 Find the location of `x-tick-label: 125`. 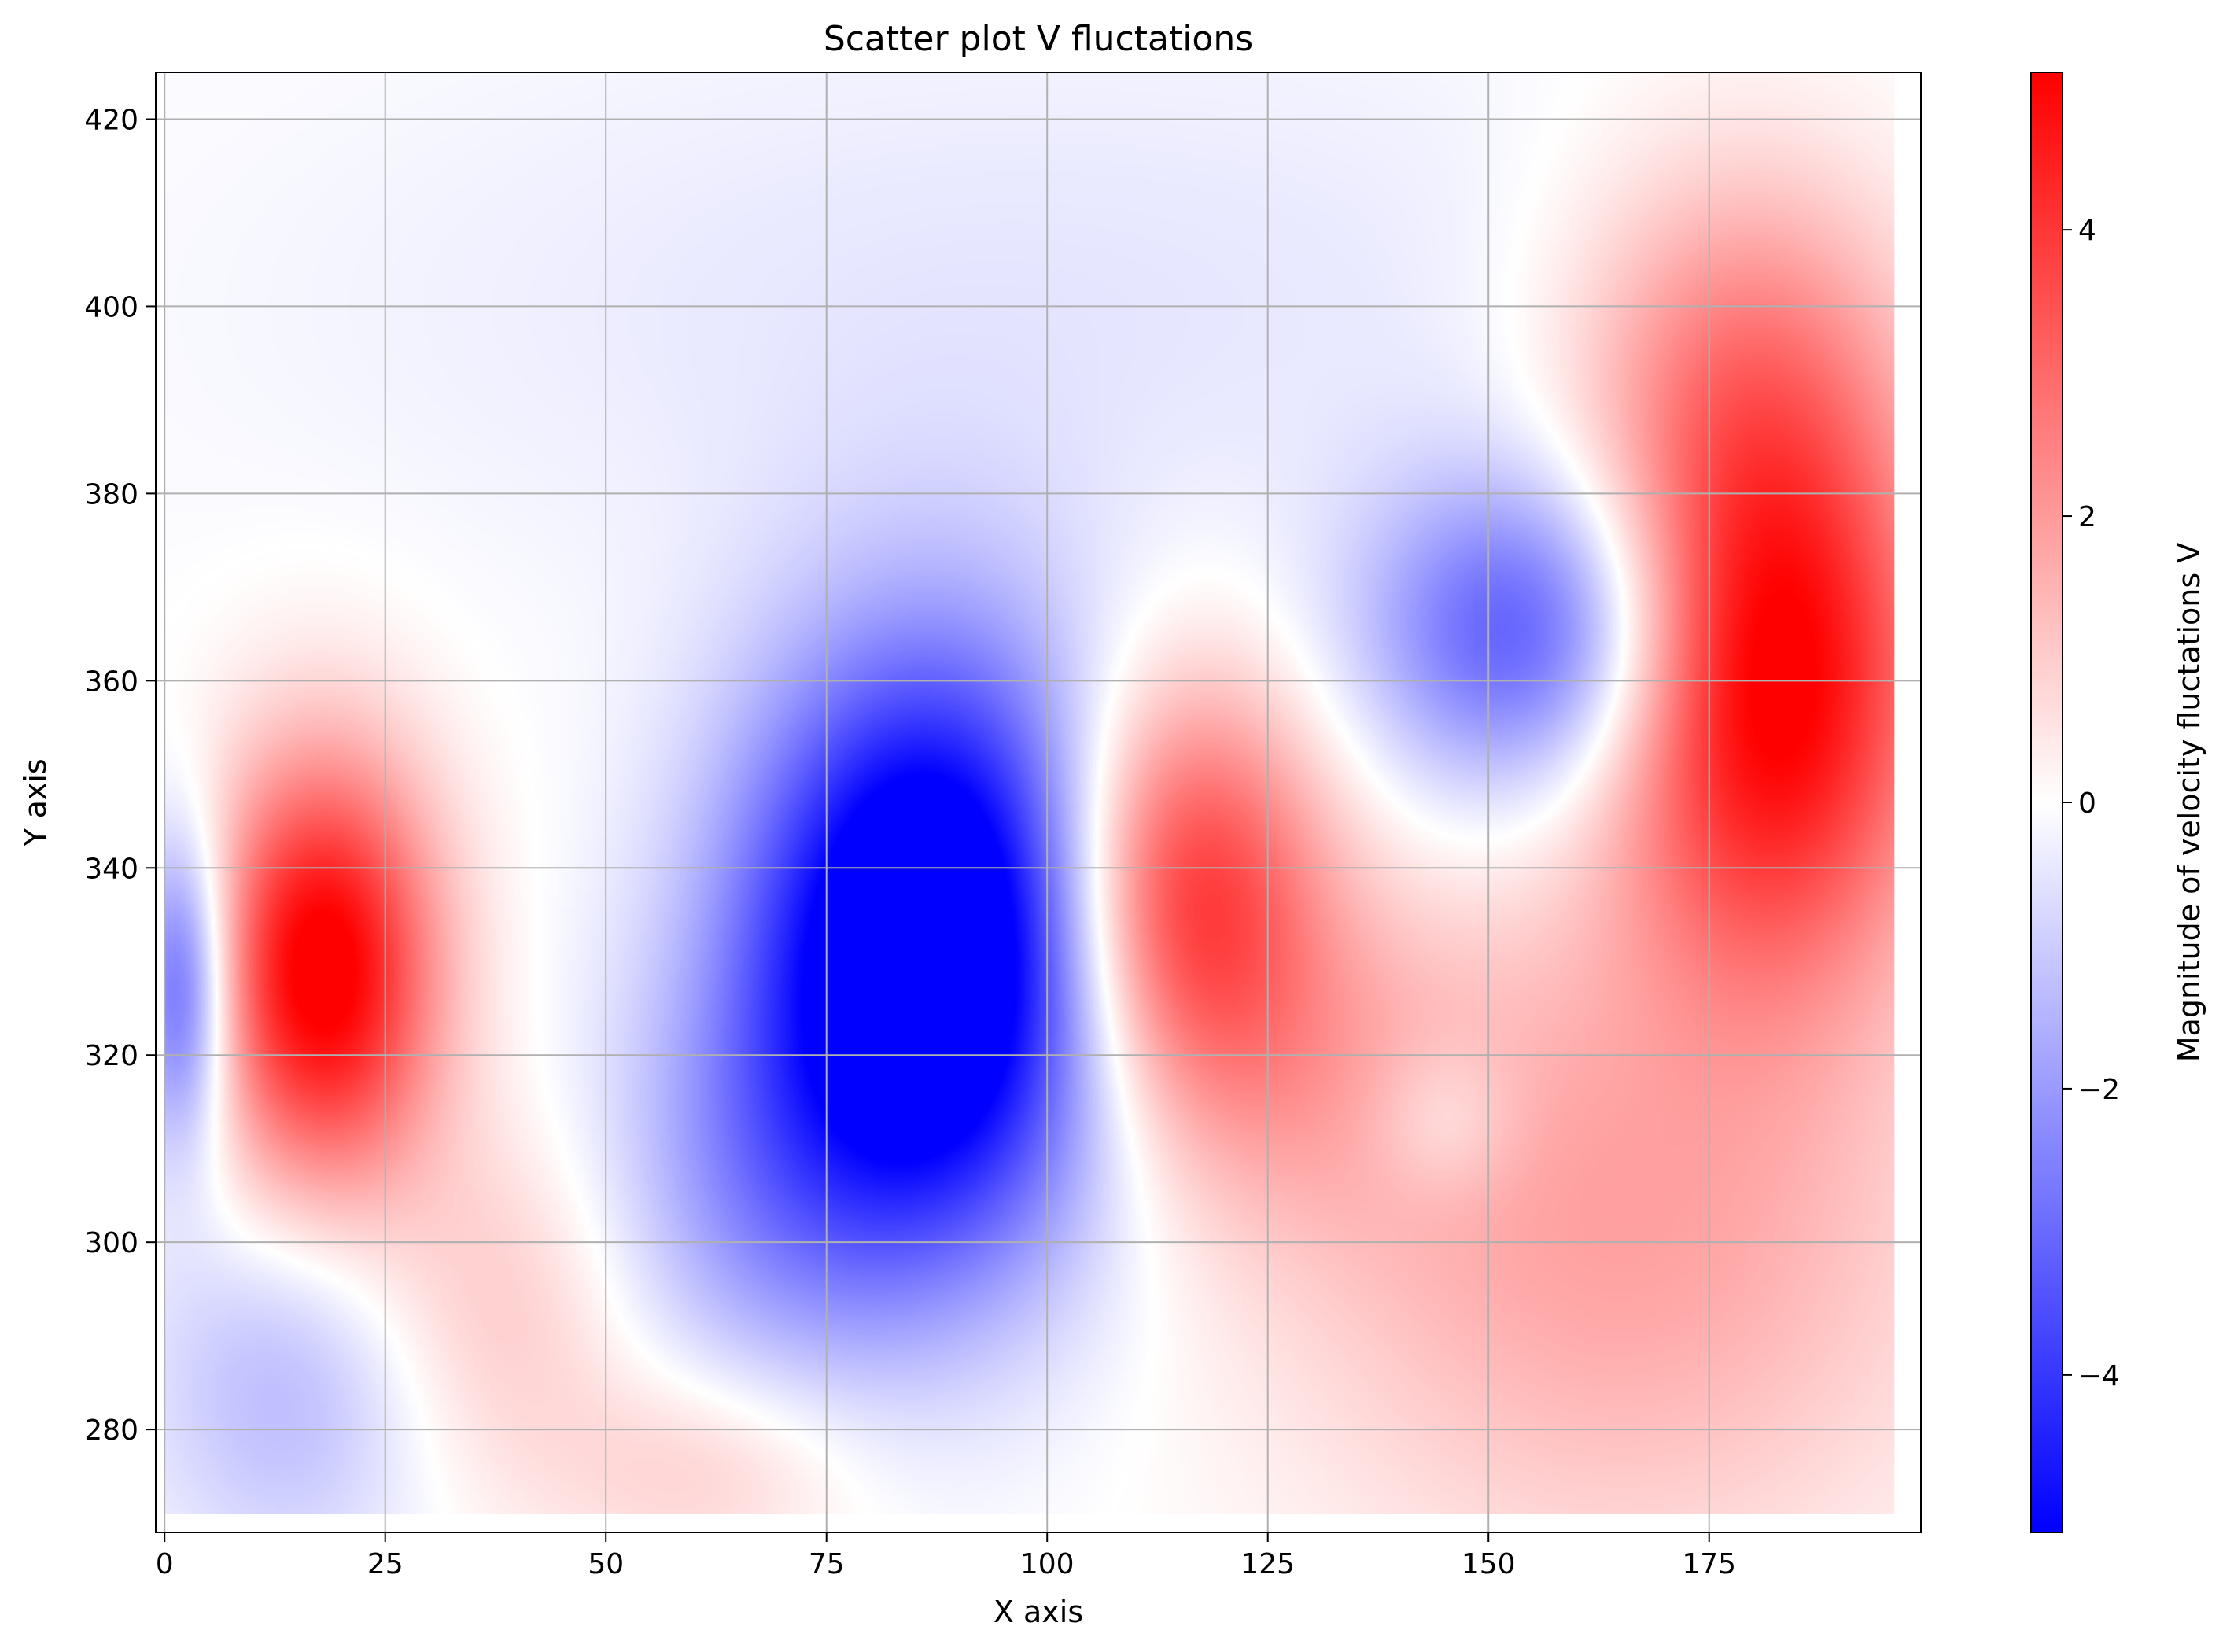

x-tick-label: 125 is located at coordinates (1267, 1564).